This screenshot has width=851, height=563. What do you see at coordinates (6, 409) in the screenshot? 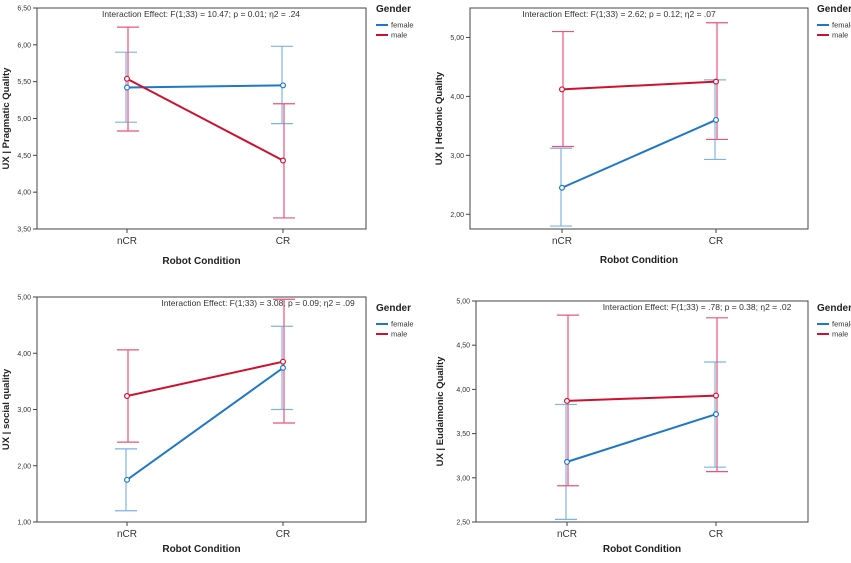
I see `y-axis-label: UX | social quality` at bounding box center [6, 409].